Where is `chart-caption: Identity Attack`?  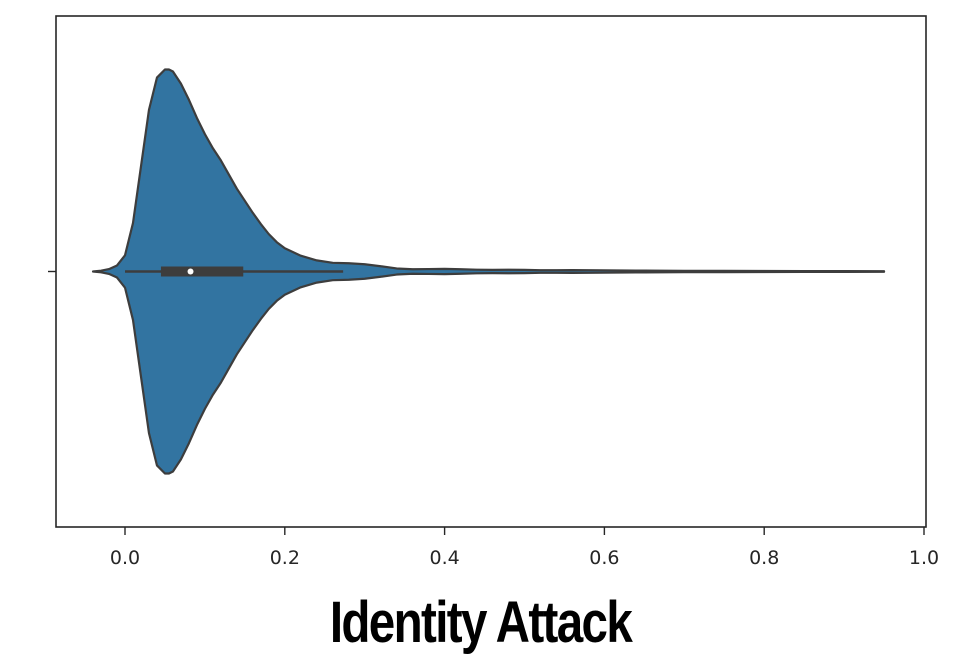 chart-caption: Identity Attack is located at coordinates (481, 622).